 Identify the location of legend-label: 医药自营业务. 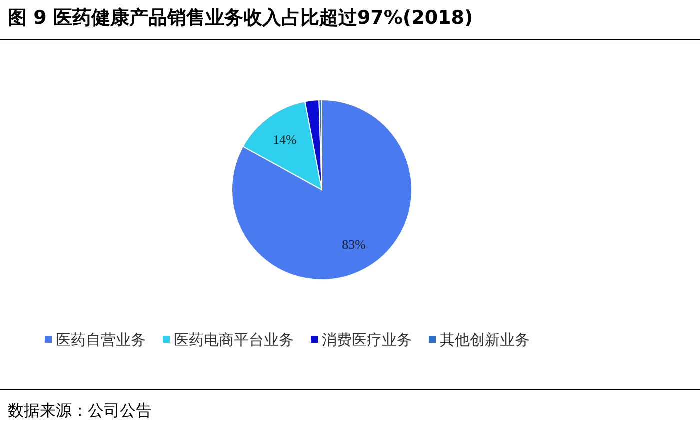
(101, 340).